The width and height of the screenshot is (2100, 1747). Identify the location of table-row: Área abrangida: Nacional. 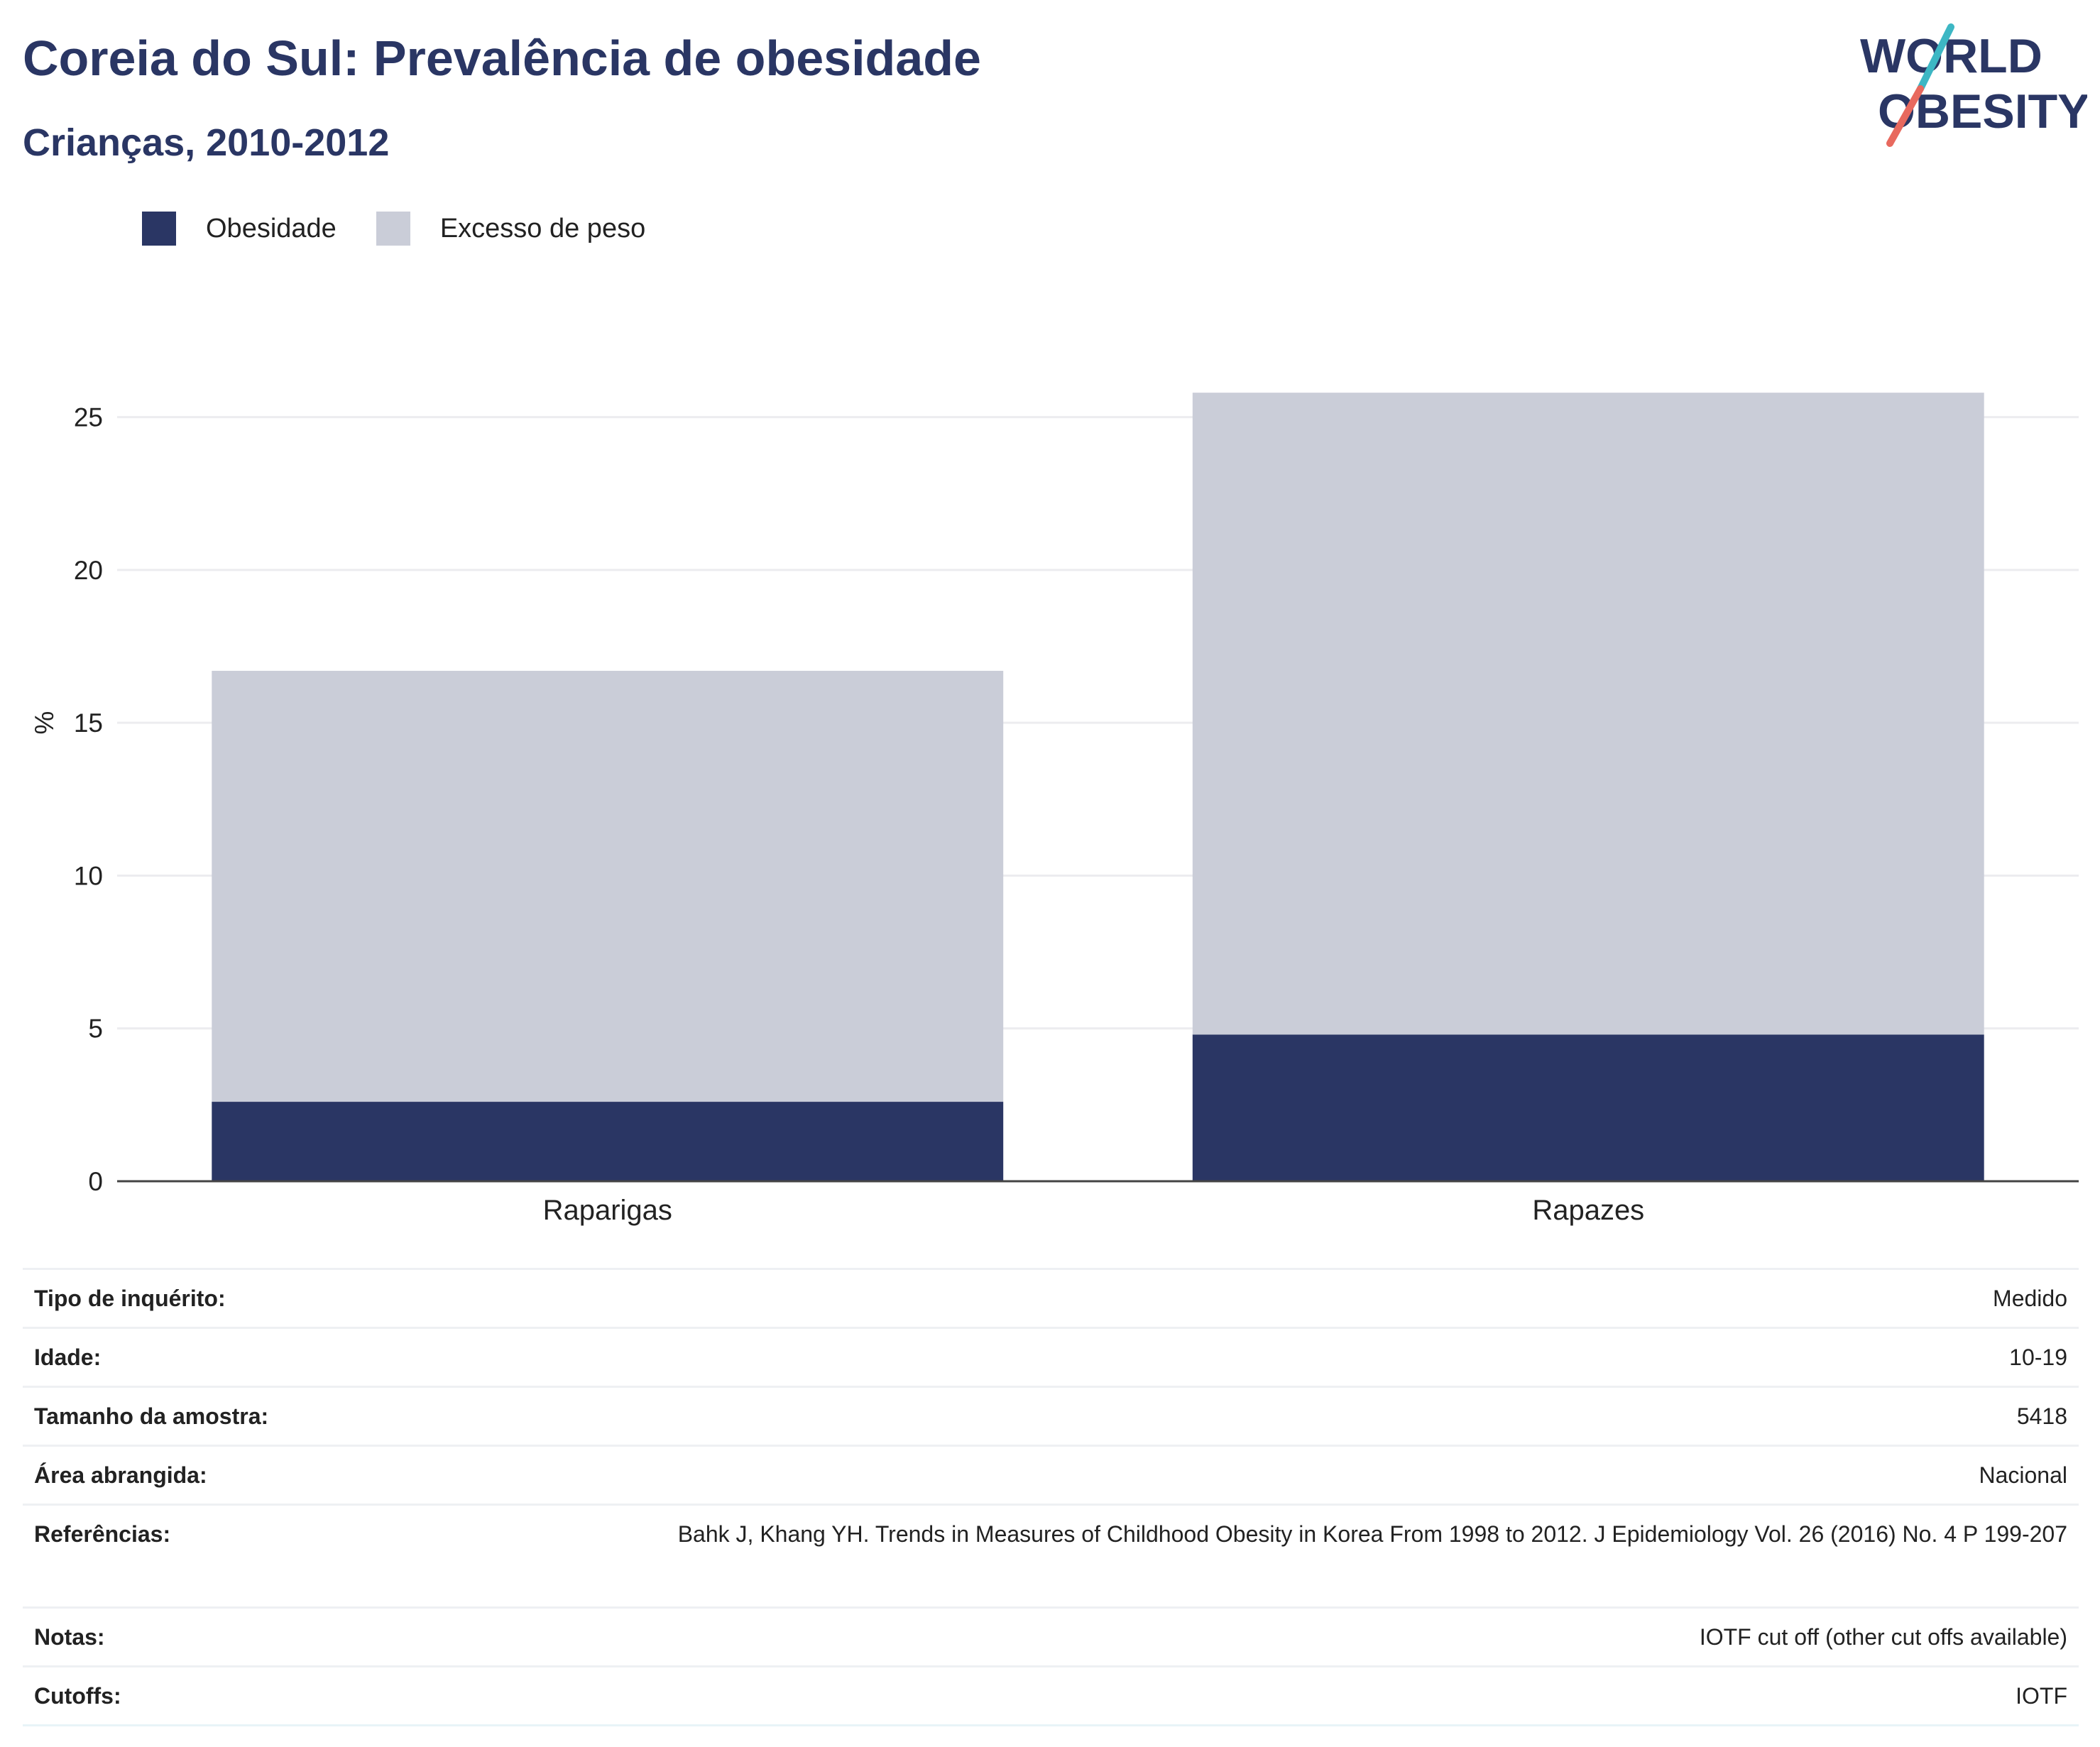
(1051, 1475).